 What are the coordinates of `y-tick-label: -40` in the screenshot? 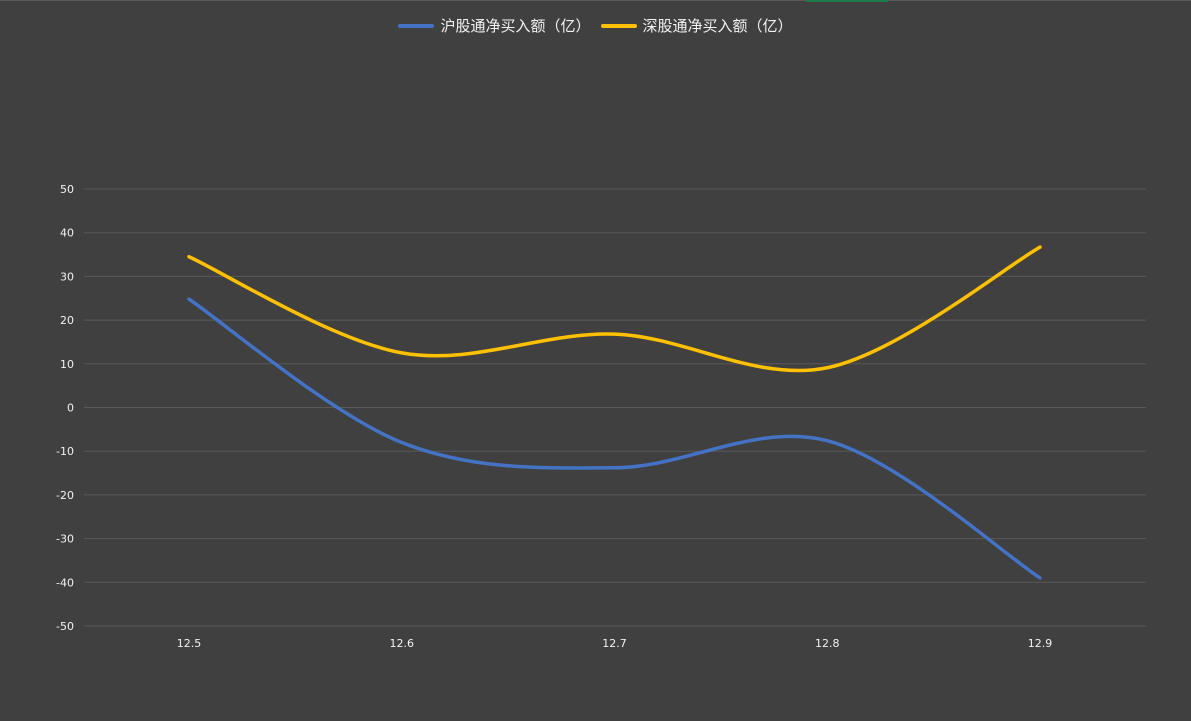 It's located at (65, 582).